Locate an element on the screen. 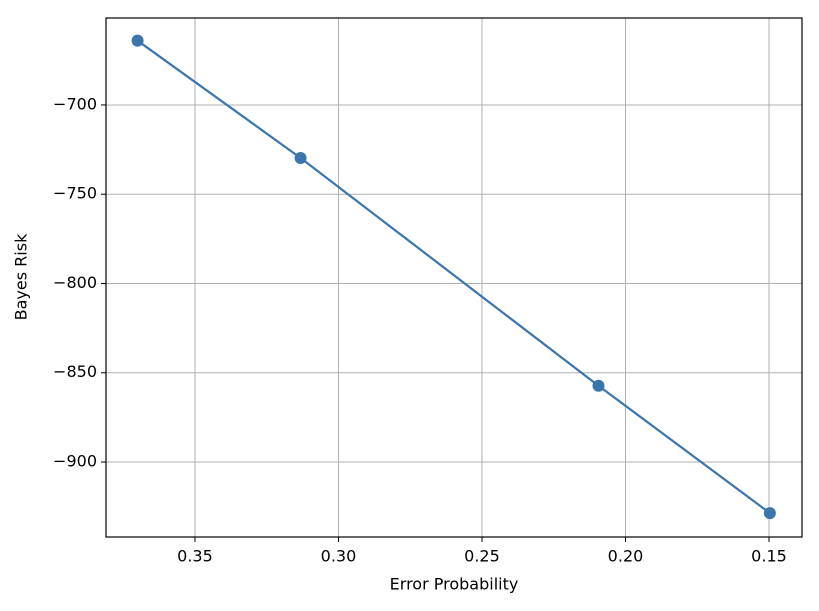 The width and height of the screenshot is (819, 611). x-tick-label: 0.15 is located at coordinates (769, 556).